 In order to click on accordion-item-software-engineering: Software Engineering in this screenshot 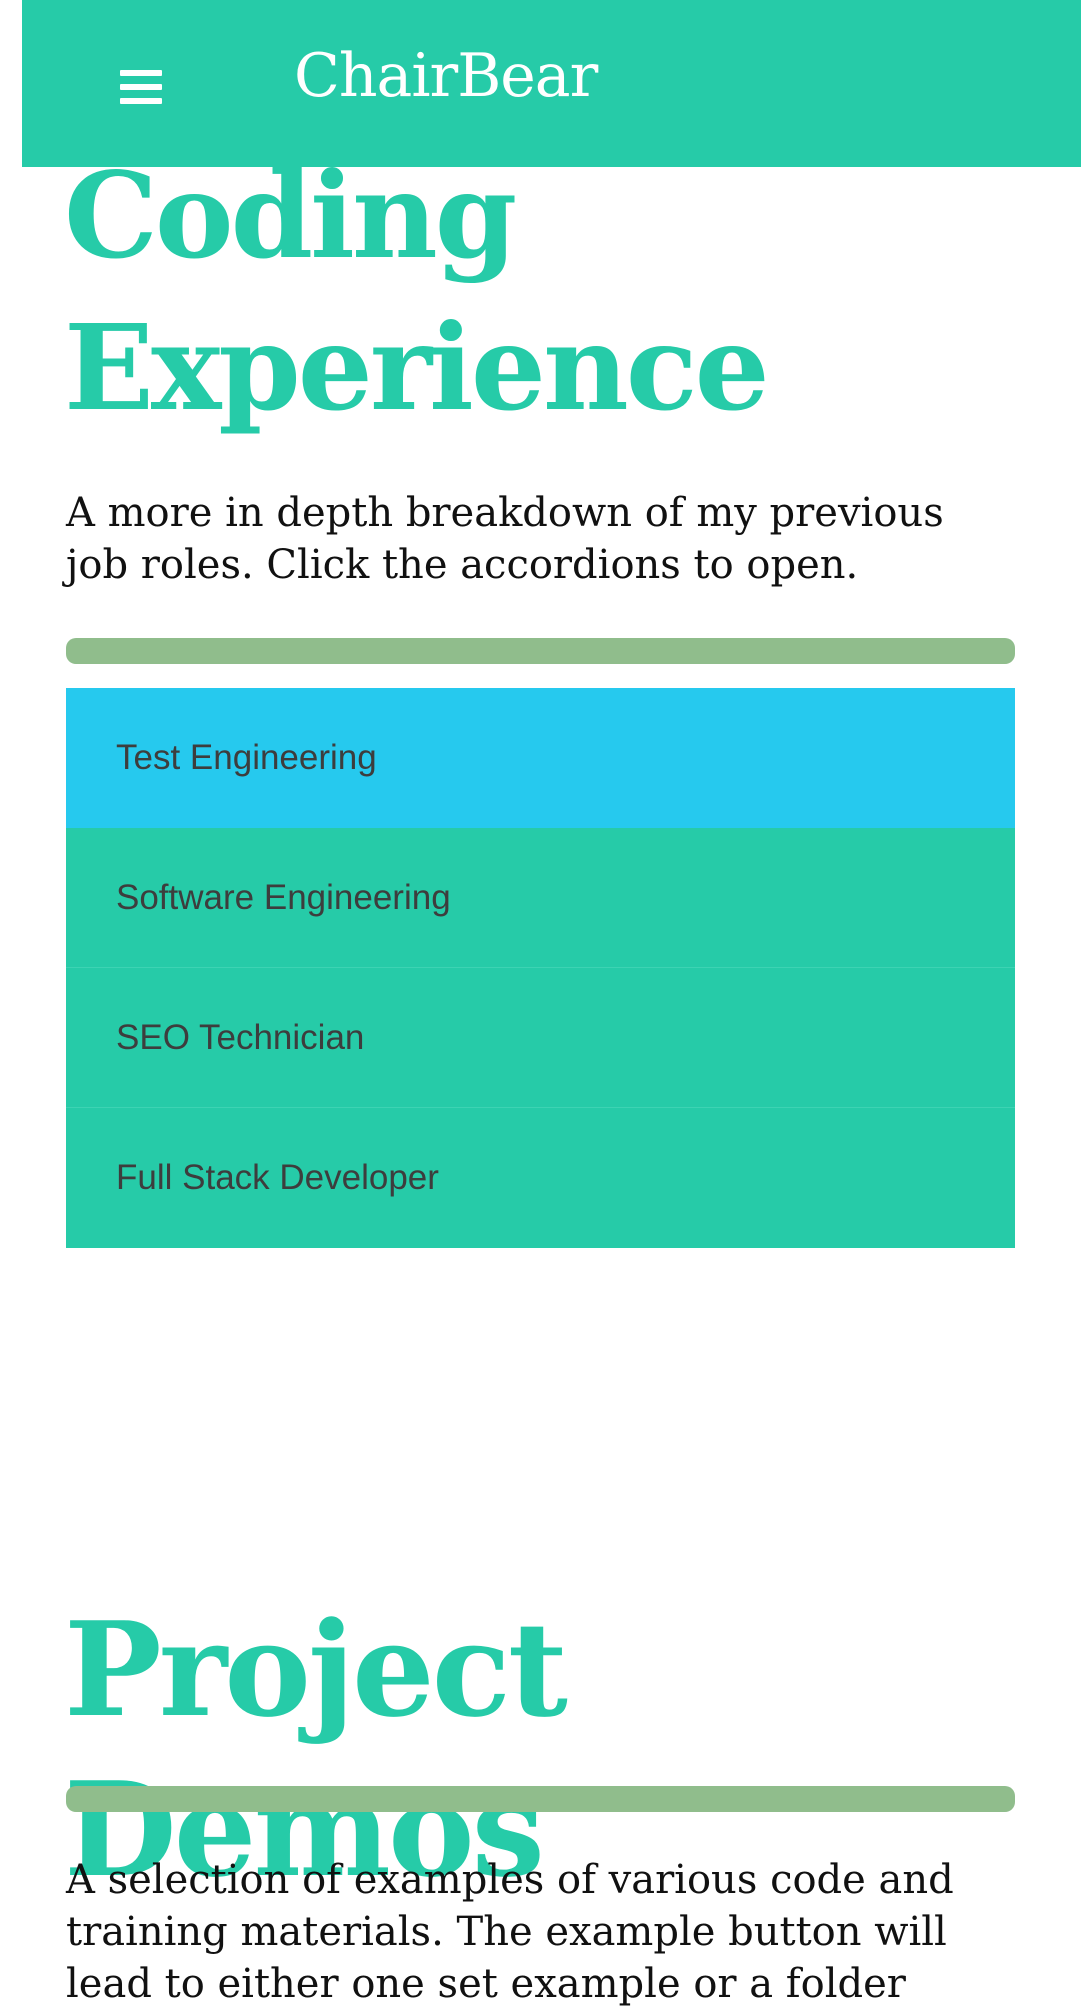, I will do `click(540, 898)`.